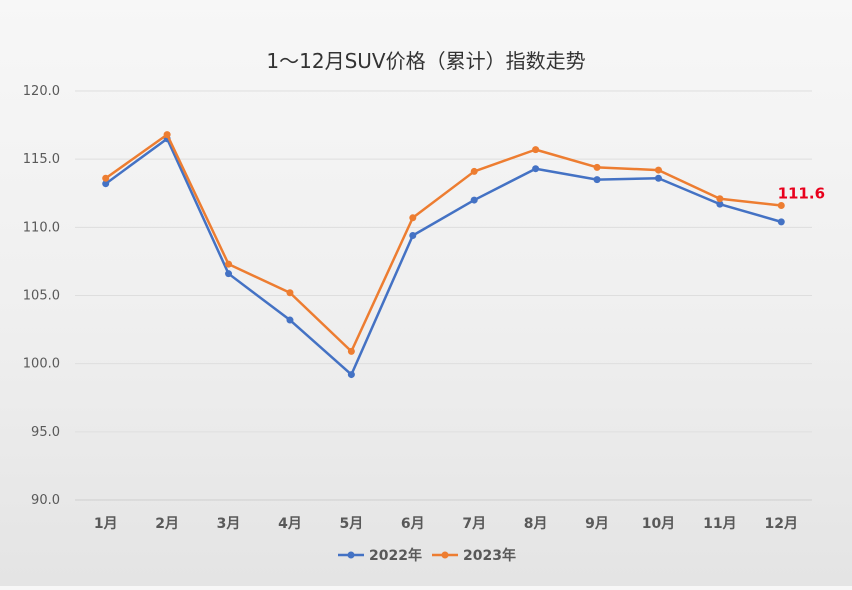 This screenshot has height=590, width=852. What do you see at coordinates (41, 364) in the screenshot?
I see `y-tick-label: 100.0` at bounding box center [41, 364].